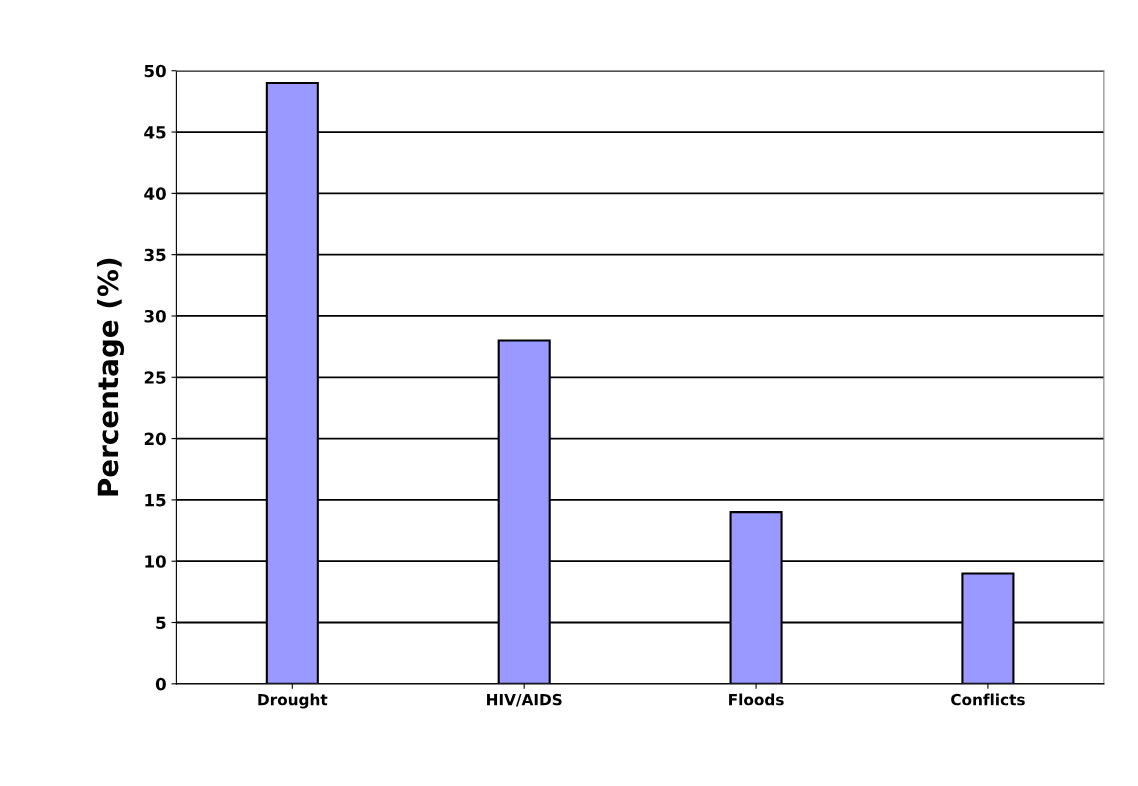  I want to click on y-tick-label: 35, so click(155, 255).